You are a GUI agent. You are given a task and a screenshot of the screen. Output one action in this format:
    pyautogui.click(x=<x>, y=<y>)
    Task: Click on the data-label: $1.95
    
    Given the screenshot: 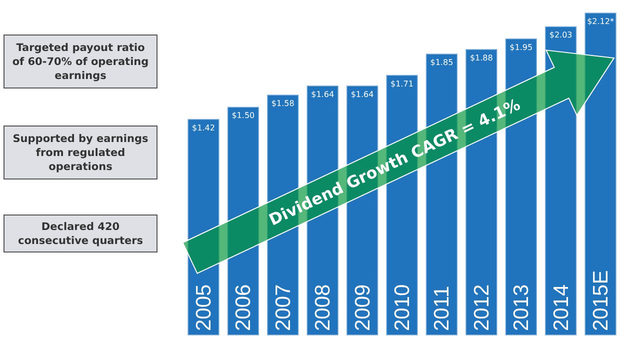 What is the action you would take?
    pyautogui.click(x=521, y=47)
    